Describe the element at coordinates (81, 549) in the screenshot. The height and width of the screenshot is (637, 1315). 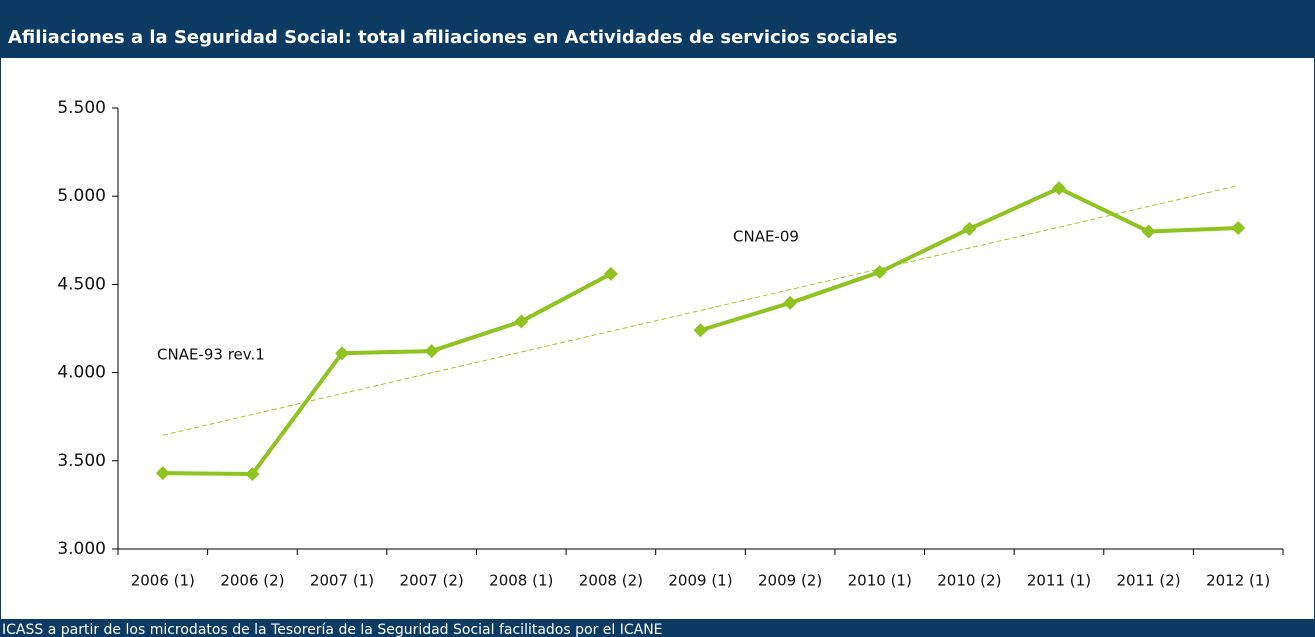
I see `y-tick-label: 3.000` at that location.